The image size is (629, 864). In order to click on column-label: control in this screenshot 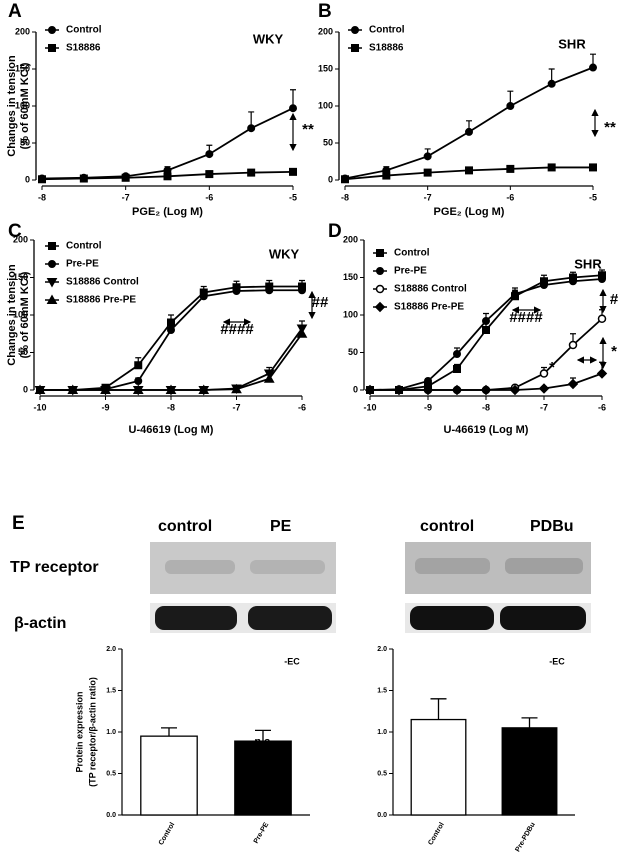, I will do `click(185, 526)`.